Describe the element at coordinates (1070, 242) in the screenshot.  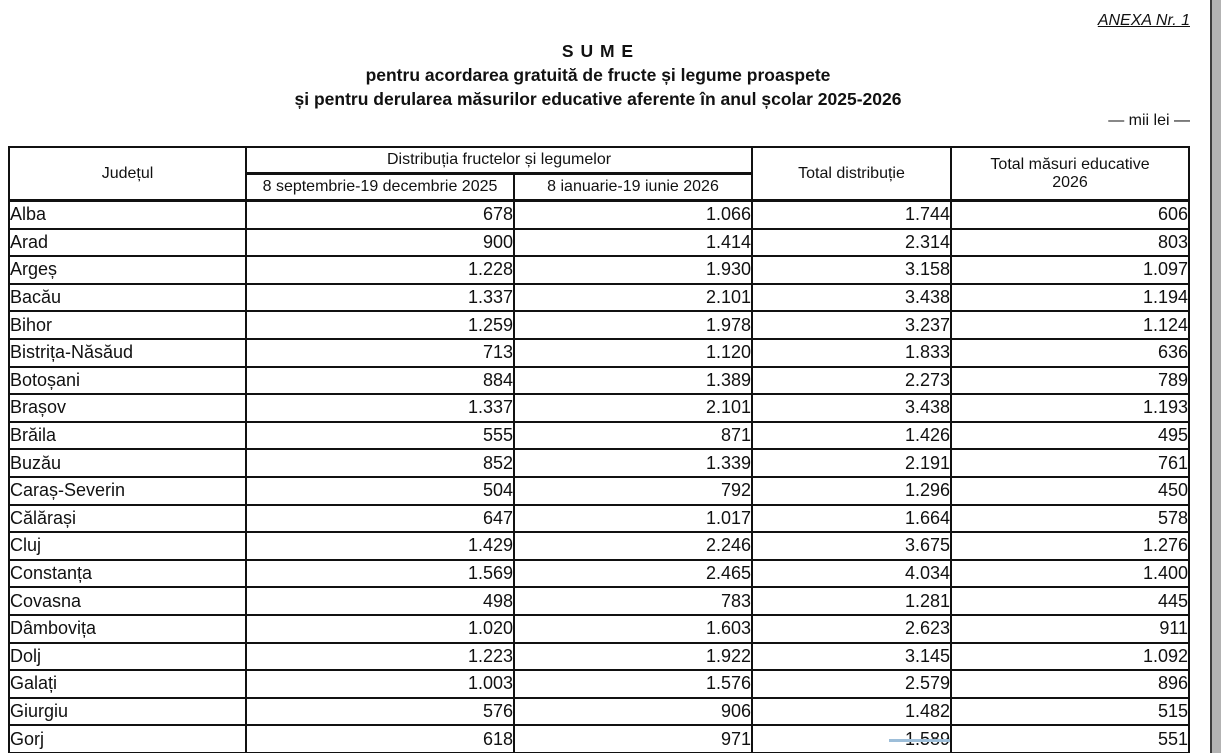
I see `educational-cell: 803` at that location.